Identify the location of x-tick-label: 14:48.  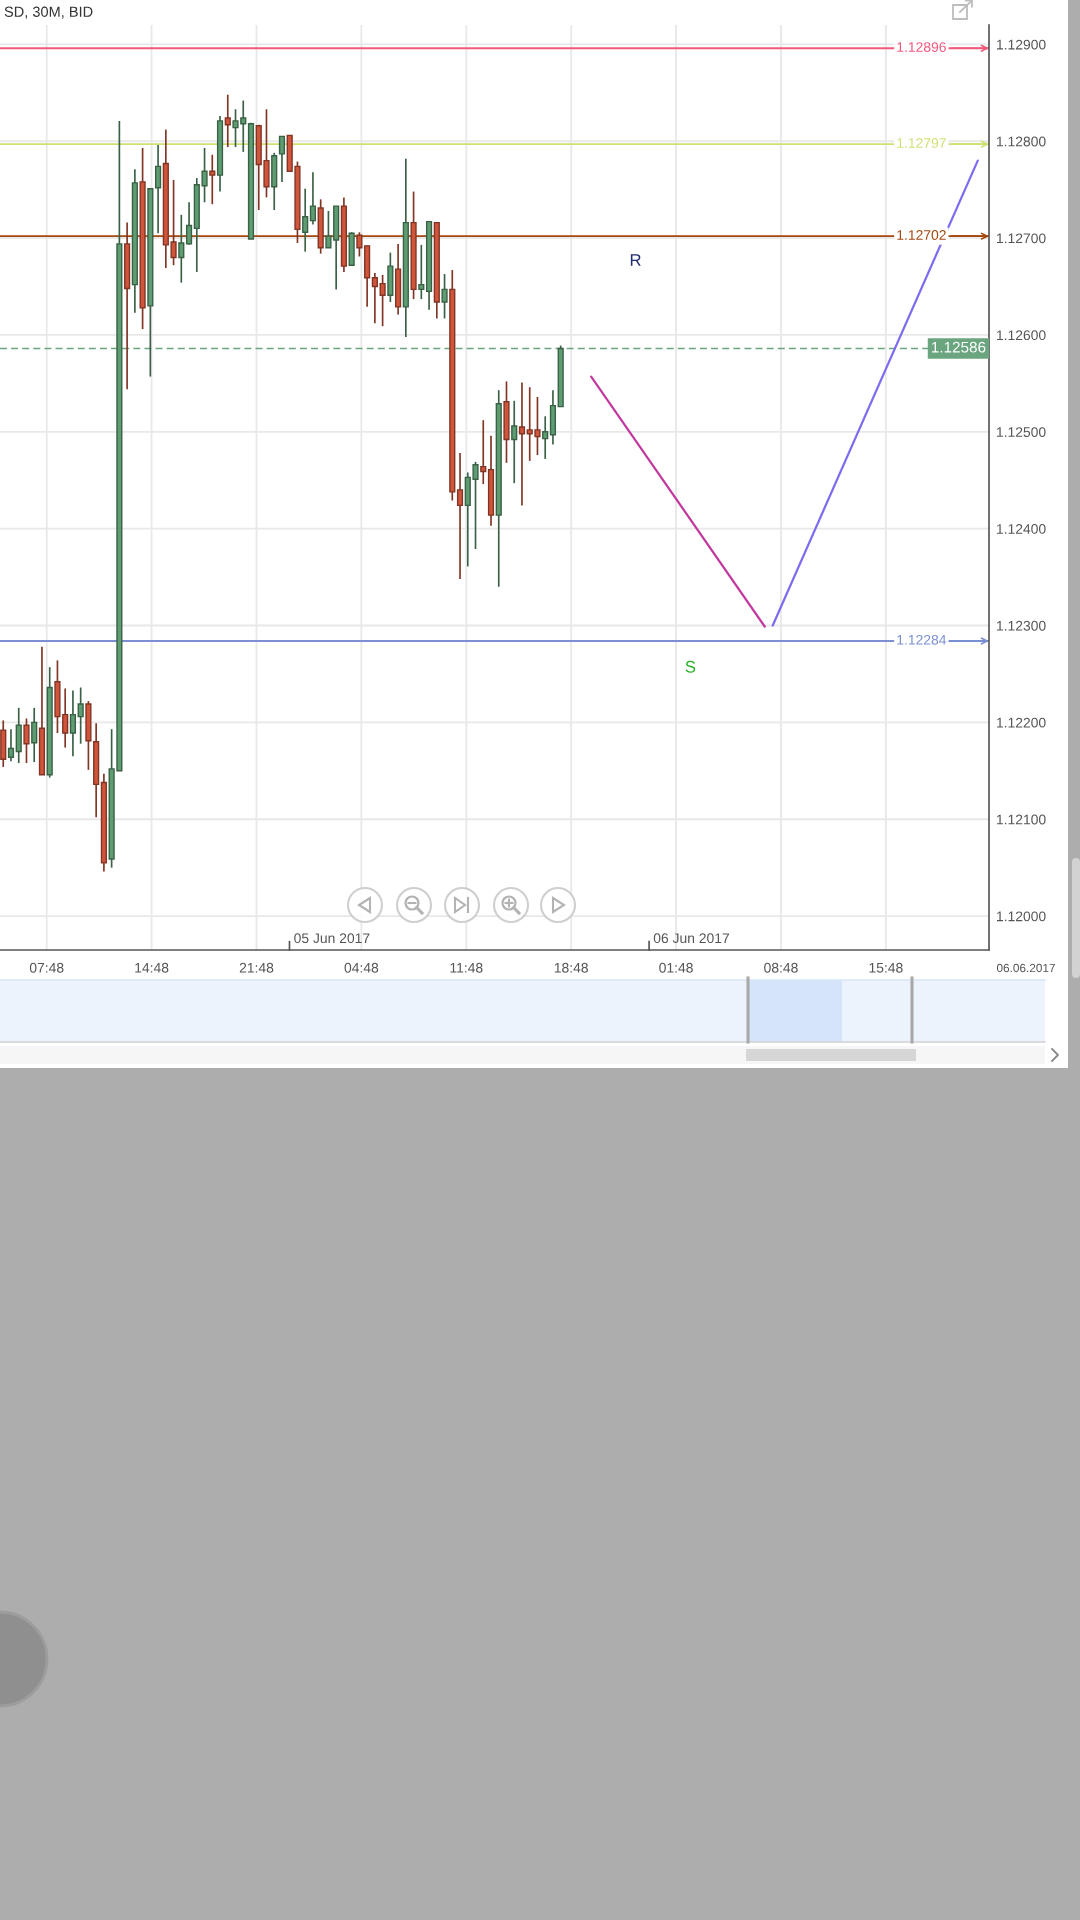
(152, 967).